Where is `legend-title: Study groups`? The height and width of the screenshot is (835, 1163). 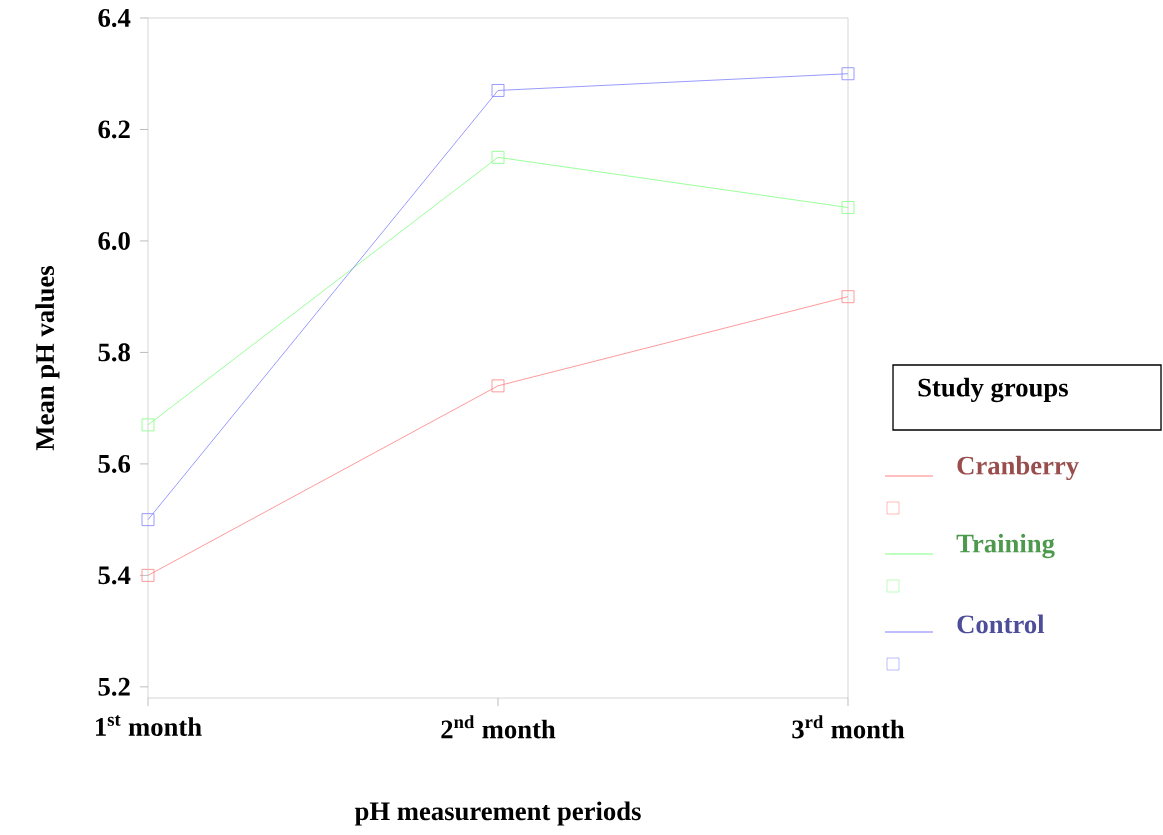 legend-title: Study groups is located at coordinates (993, 390).